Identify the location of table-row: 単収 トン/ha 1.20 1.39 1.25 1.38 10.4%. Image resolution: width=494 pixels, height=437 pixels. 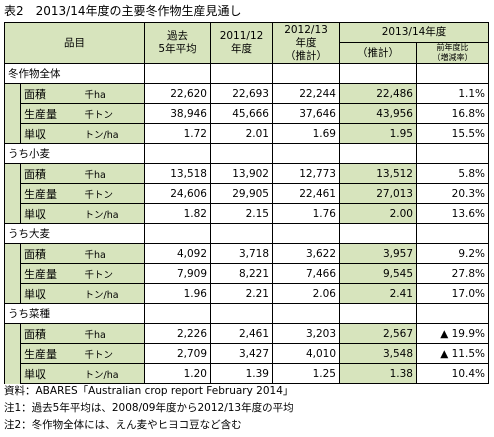
(246, 373).